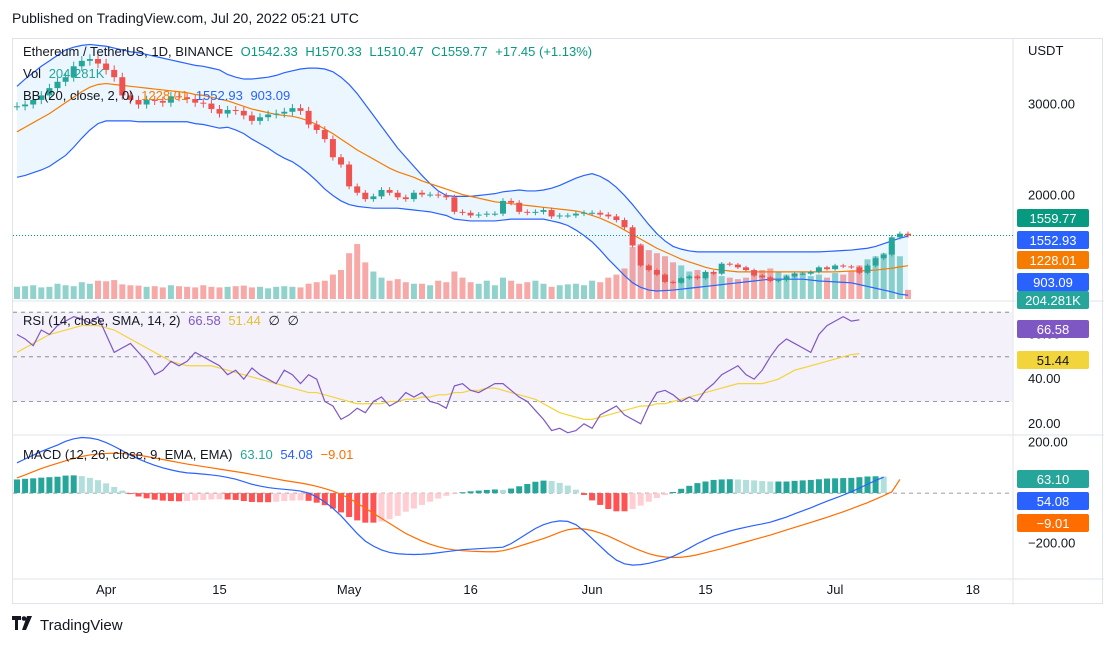 The image size is (1116, 648). Describe the element at coordinates (349, 589) in the screenshot. I see `time-tick-label: May` at that location.